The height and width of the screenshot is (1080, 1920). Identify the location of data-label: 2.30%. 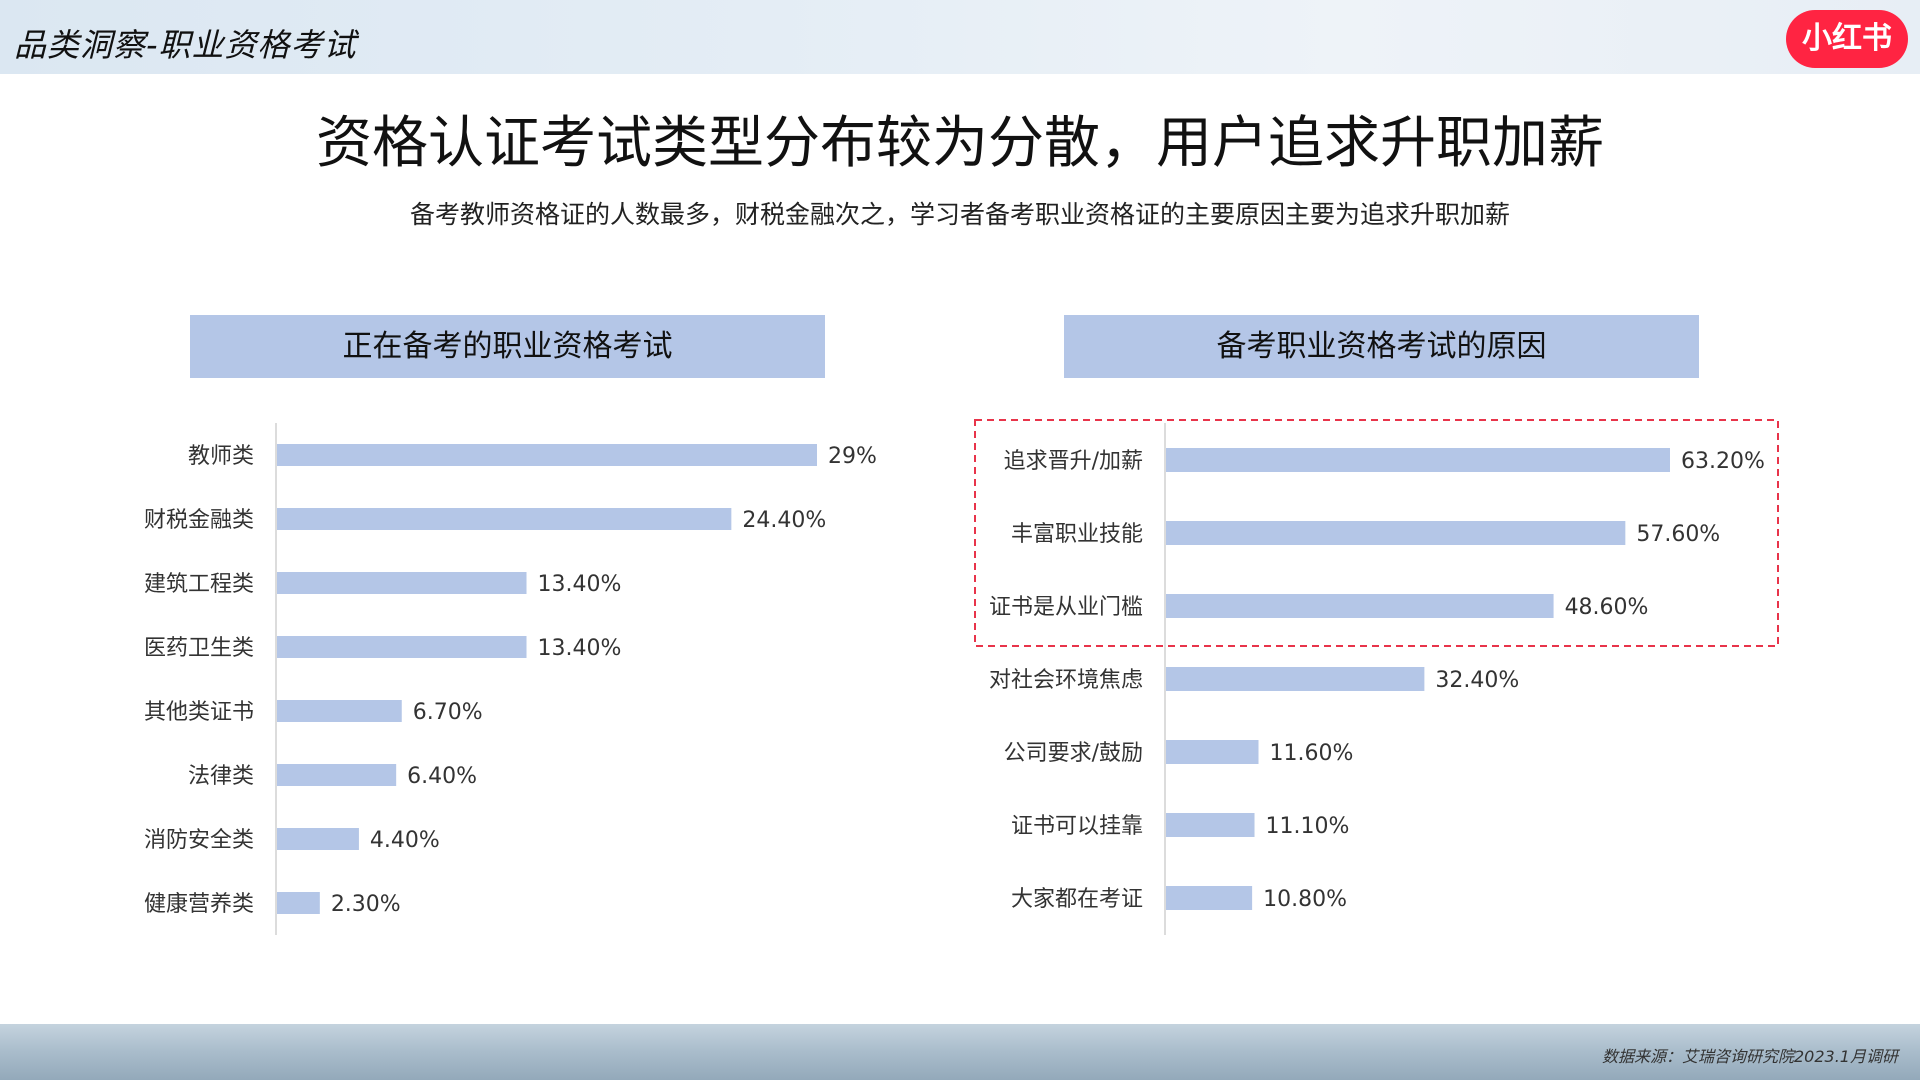
(366, 904).